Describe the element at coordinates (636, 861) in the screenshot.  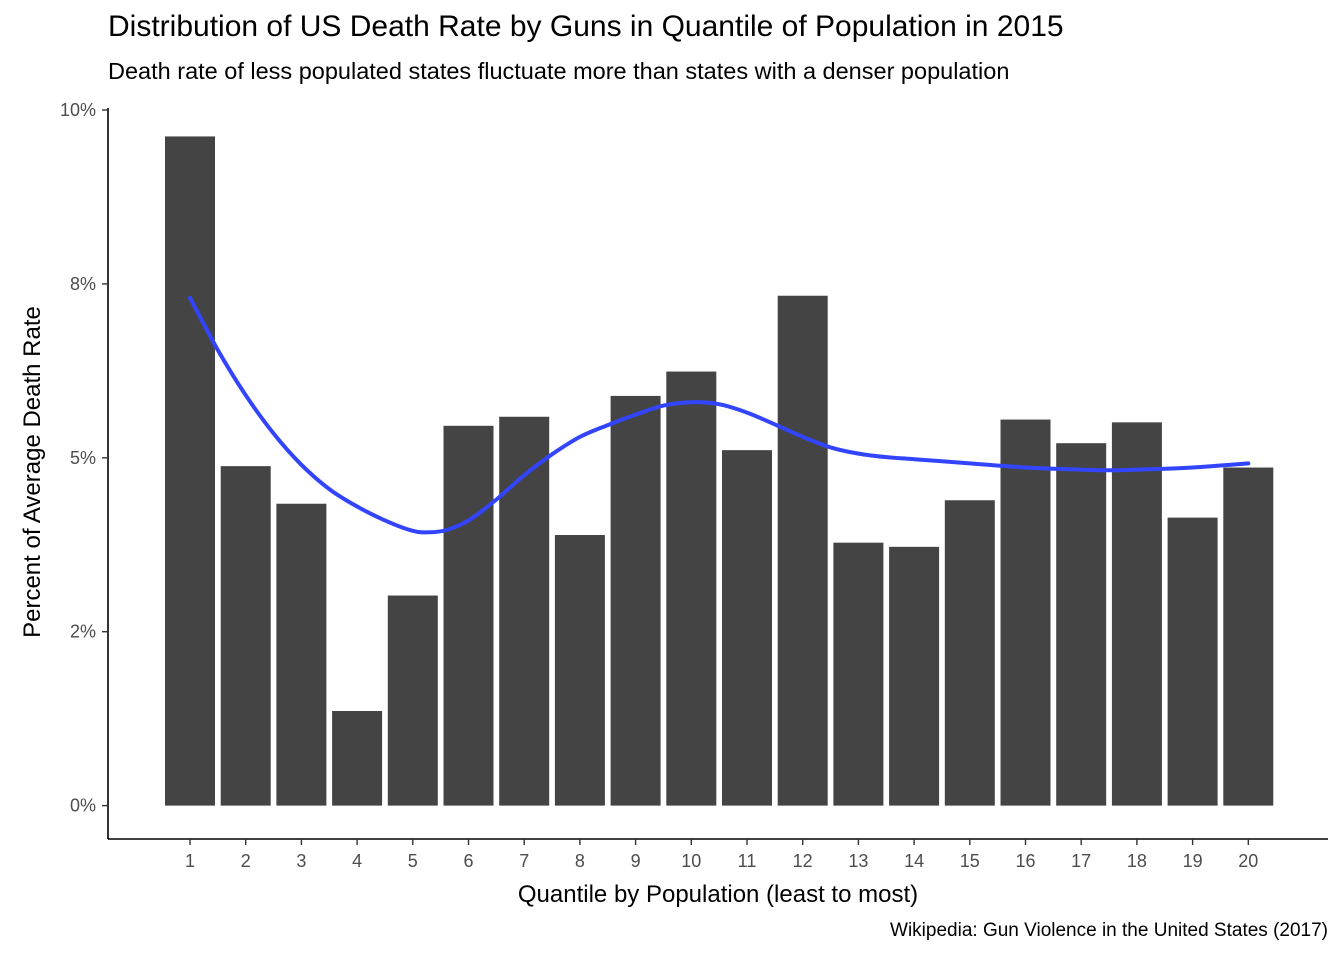
I see `x-tick-label: 9` at that location.